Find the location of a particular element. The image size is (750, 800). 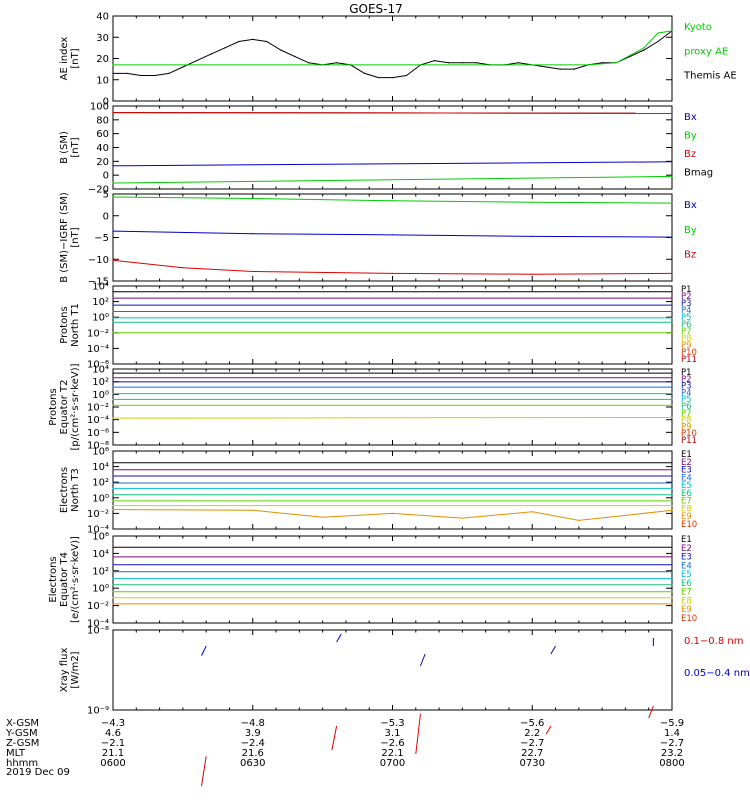

legend-label: E8 is located at coordinates (686, 509).